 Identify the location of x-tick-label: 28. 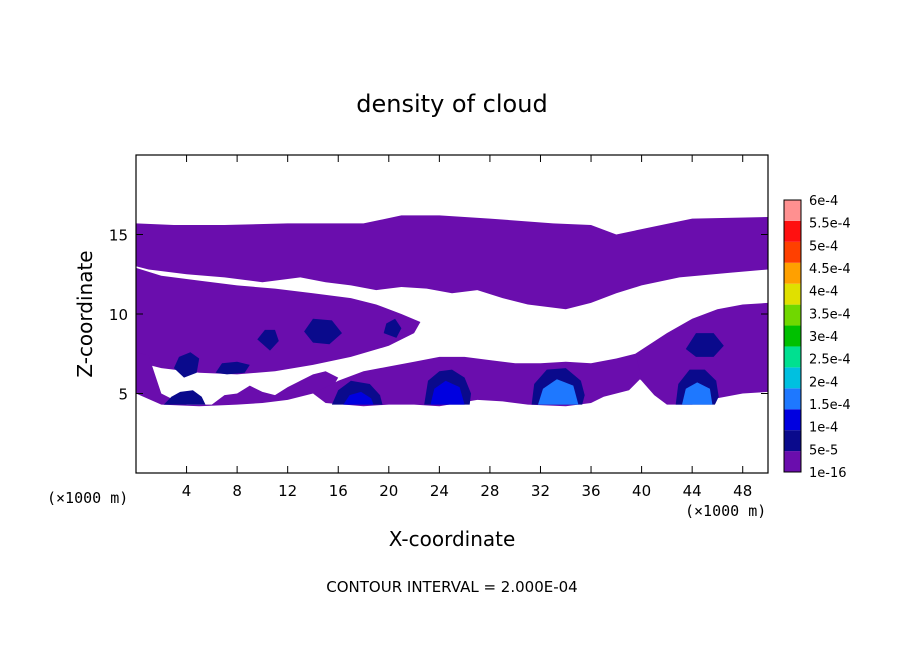
(489, 491).